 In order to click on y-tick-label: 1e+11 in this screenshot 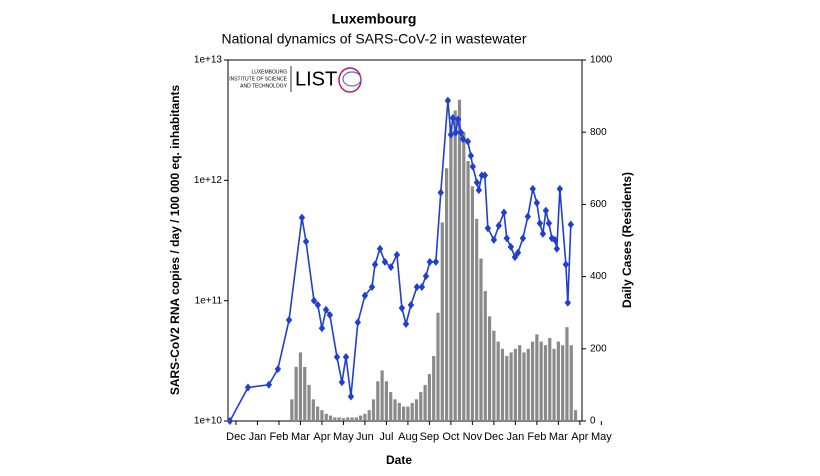, I will do `click(209, 300)`.